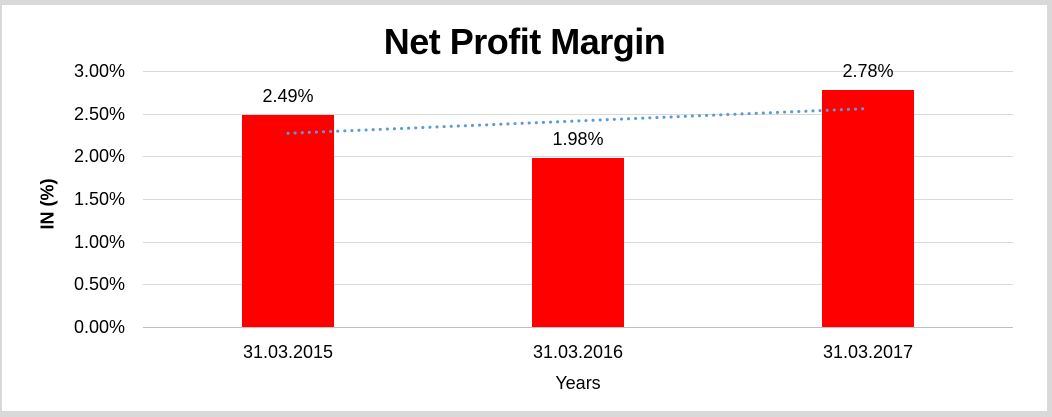 The width and height of the screenshot is (1052, 417). Describe the element at coordinates (99, 199) in the screenshot. I see `y-tick-label: 1.50%` at that location.